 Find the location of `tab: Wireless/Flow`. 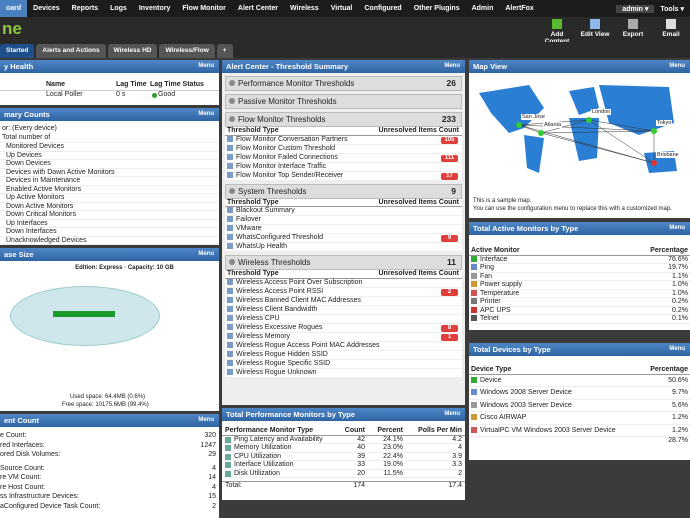

tab: Wireless/Flow is located at coordinates (187, 51).